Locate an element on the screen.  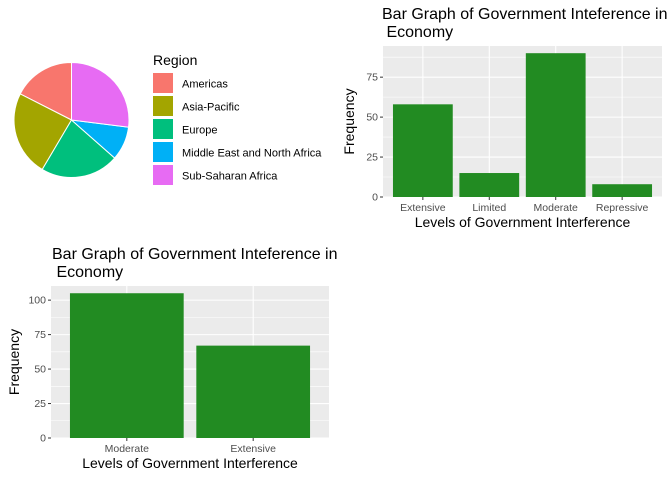
bar-repressive is located at coordinates (622, 190).